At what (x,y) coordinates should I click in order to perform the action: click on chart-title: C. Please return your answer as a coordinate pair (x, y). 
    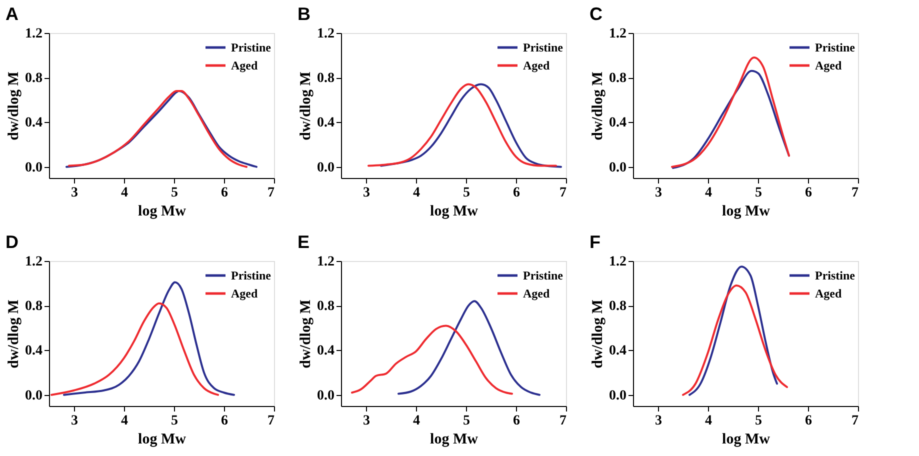
    Looking at the image, I should click on (596, 14).